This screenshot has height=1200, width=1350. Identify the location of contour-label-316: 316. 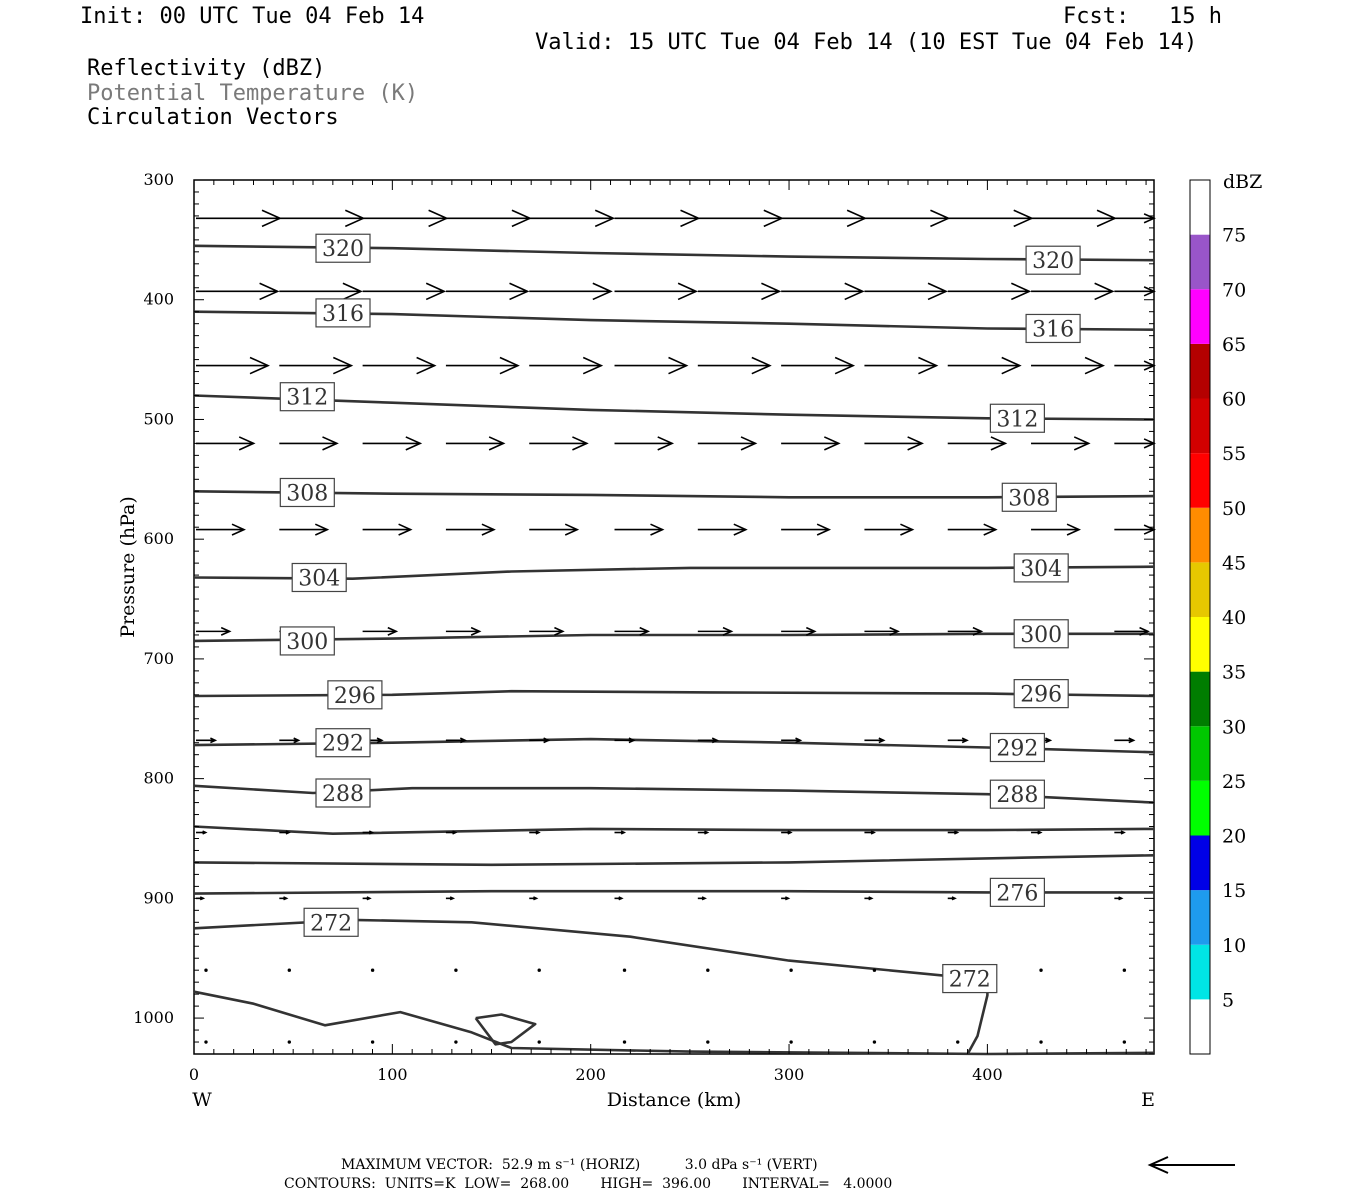
(343, 313).